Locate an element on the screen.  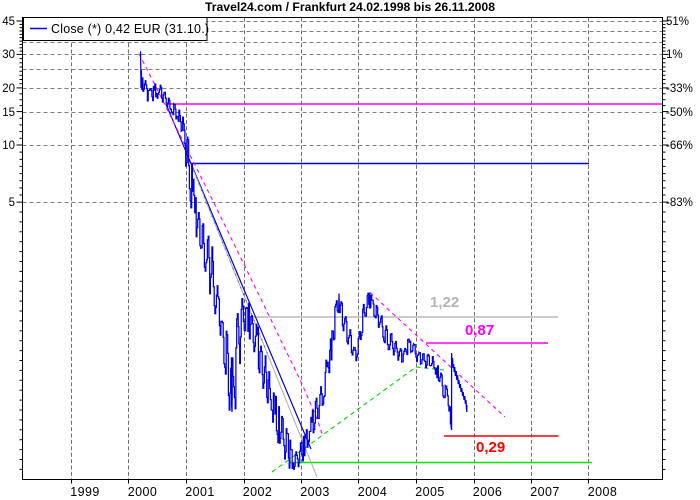
svg-text: 2005 is located at coordinates (429, 492).